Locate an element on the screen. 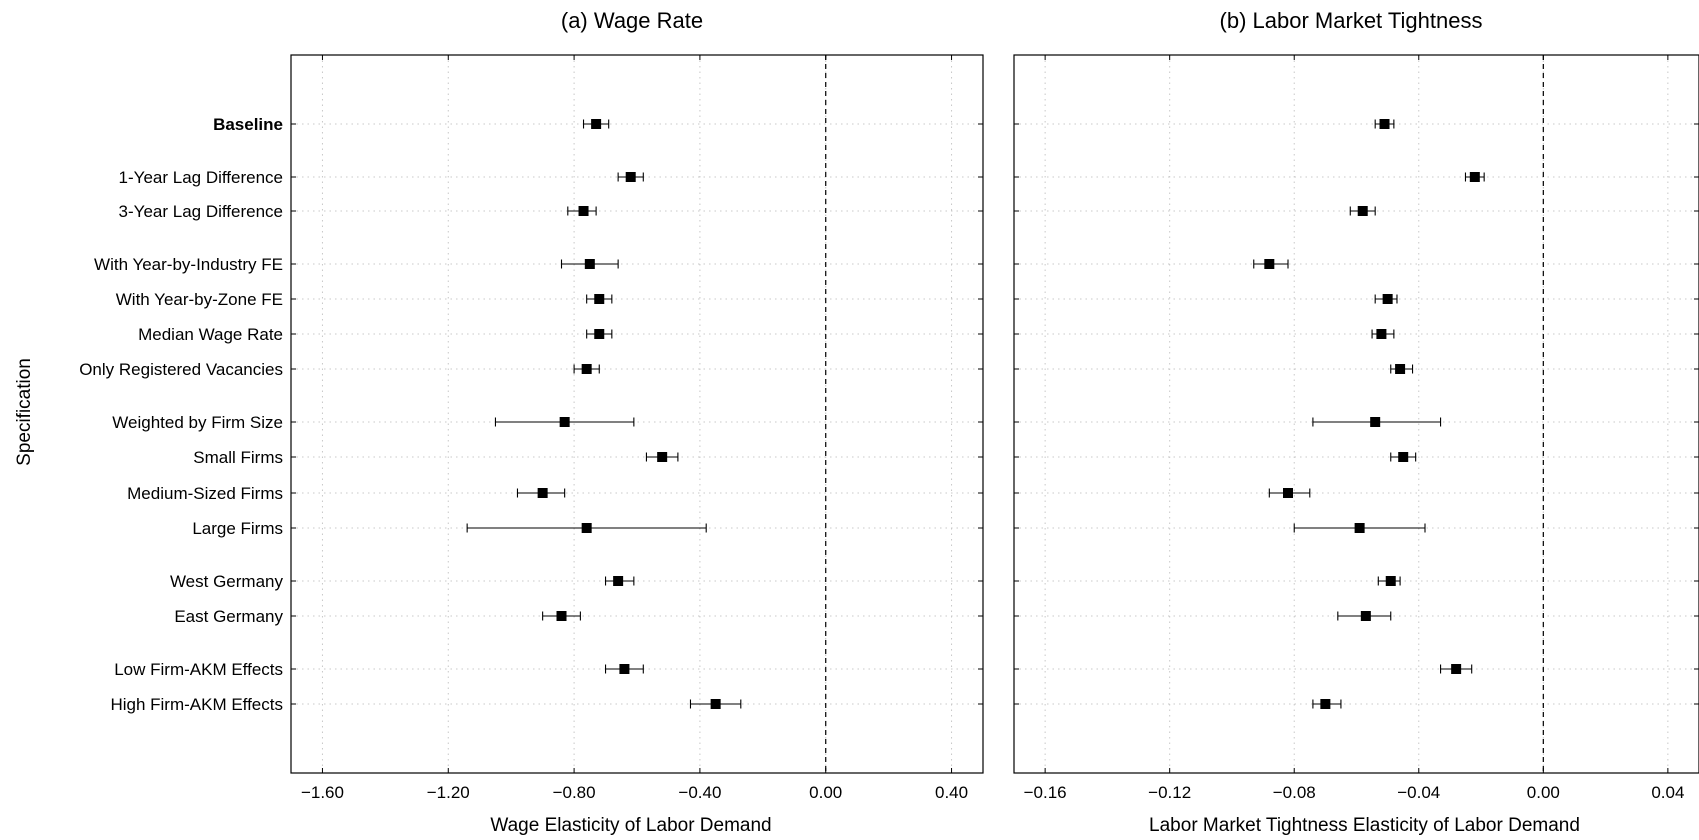 This screenshot has height=840, width=1699. panel-title-wage: (a) Wage Rate is located at coordinates (632, 20).